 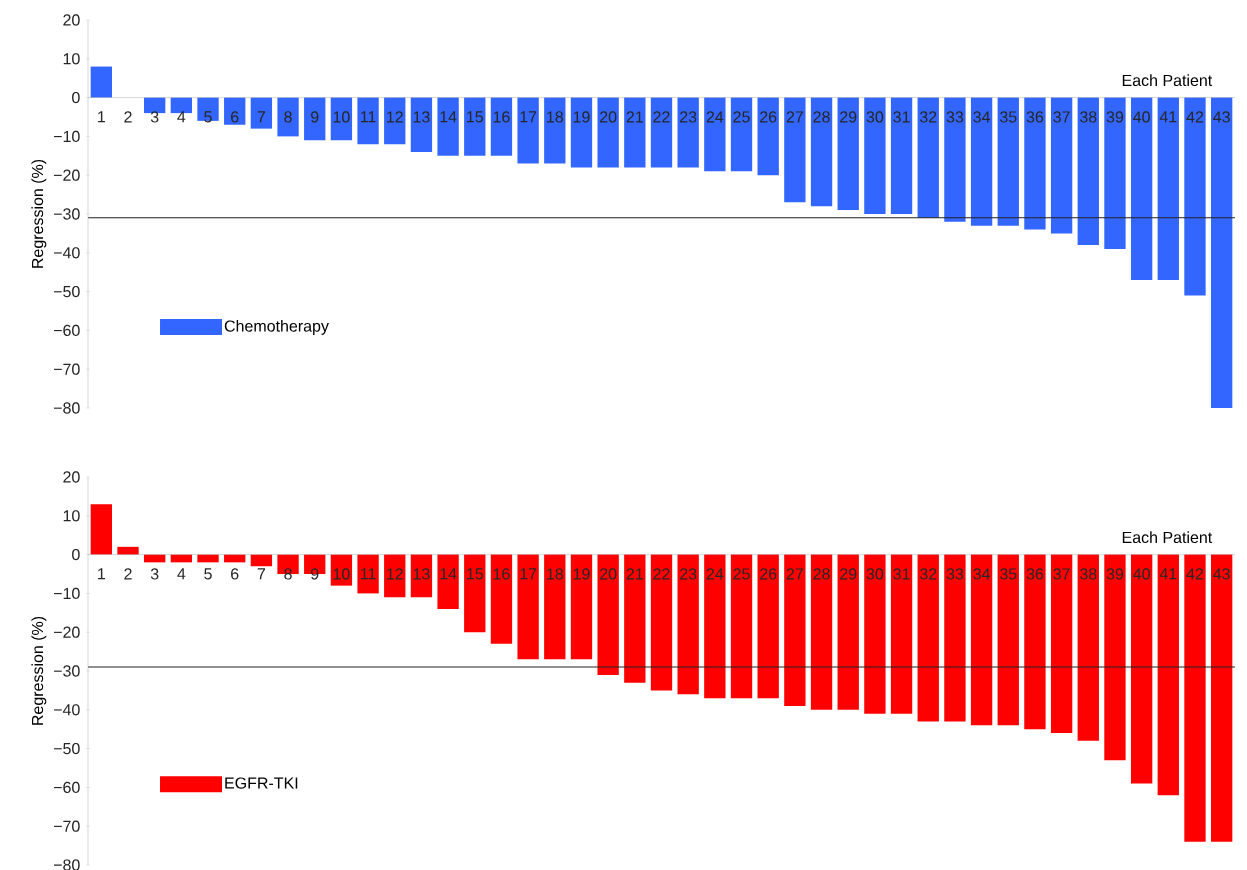 I want to click on x-tick-label: 12, so click(x=395, y=117).